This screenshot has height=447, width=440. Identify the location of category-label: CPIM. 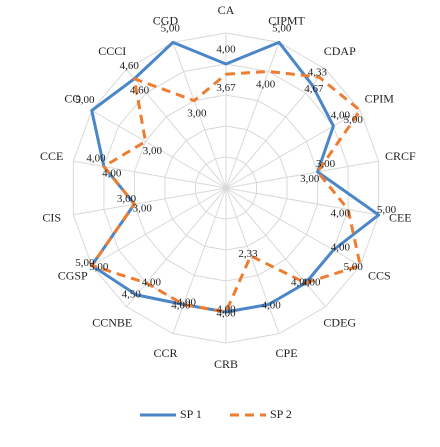
(380, 98).